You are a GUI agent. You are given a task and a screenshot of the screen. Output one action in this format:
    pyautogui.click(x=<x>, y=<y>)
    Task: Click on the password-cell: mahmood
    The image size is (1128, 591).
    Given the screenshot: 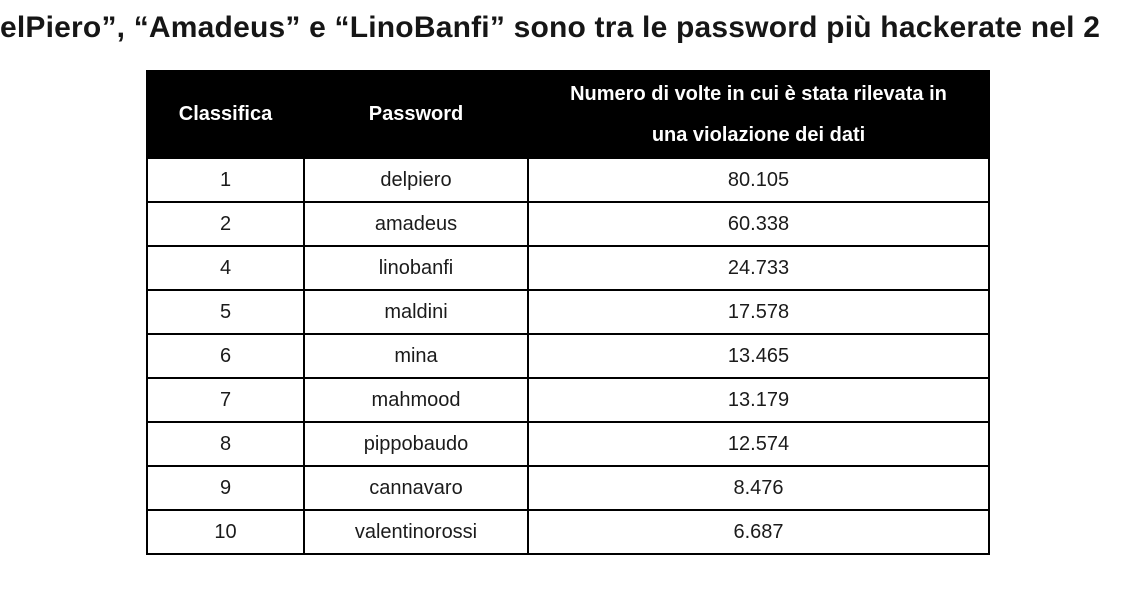 What is the action you would take?
    pyautogui.click(x=416, y=400)
    